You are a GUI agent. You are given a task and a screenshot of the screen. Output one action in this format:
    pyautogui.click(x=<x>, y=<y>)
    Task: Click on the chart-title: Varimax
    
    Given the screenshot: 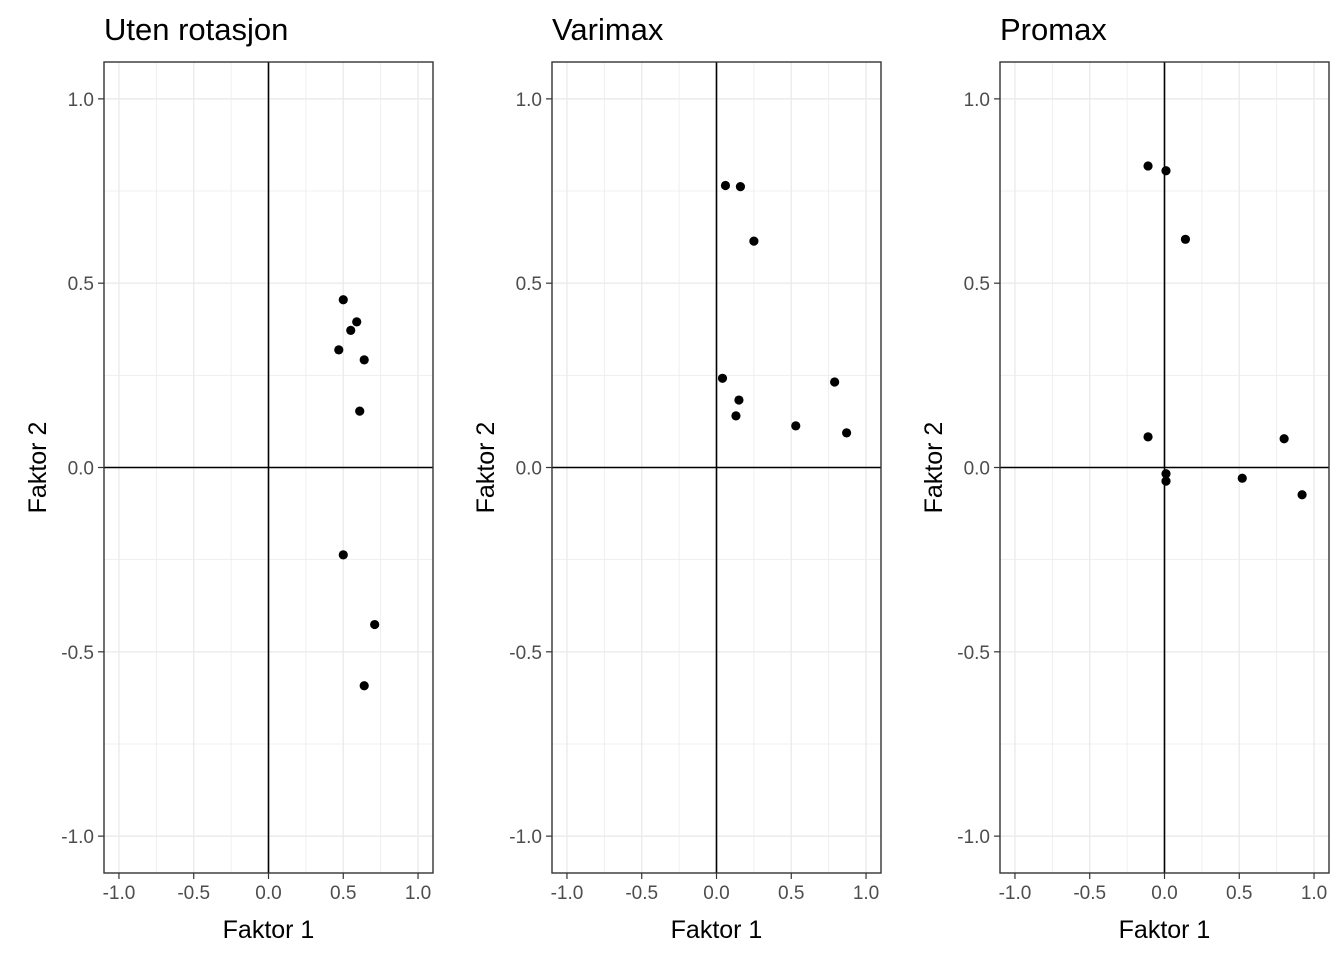 What is the action you would take?
    pyautogui.click(x=608, y=29)
    